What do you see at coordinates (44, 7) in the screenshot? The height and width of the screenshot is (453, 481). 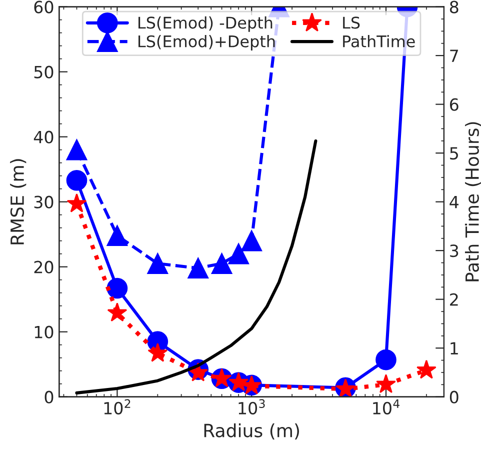 I see `y-tick-label: 60` at bounding box center [44, 7].